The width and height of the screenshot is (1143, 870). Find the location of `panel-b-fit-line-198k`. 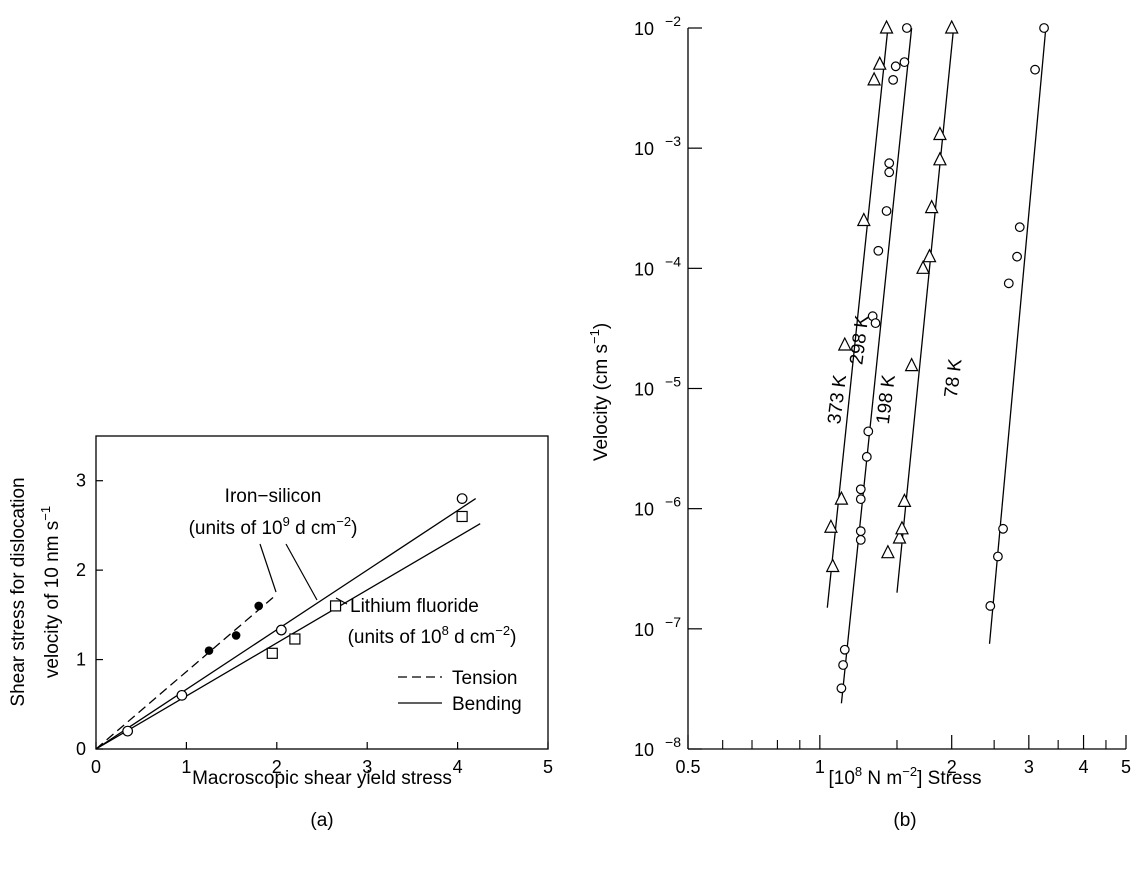

panel-b-fit-line-198k is located at coordinates (925, 310).